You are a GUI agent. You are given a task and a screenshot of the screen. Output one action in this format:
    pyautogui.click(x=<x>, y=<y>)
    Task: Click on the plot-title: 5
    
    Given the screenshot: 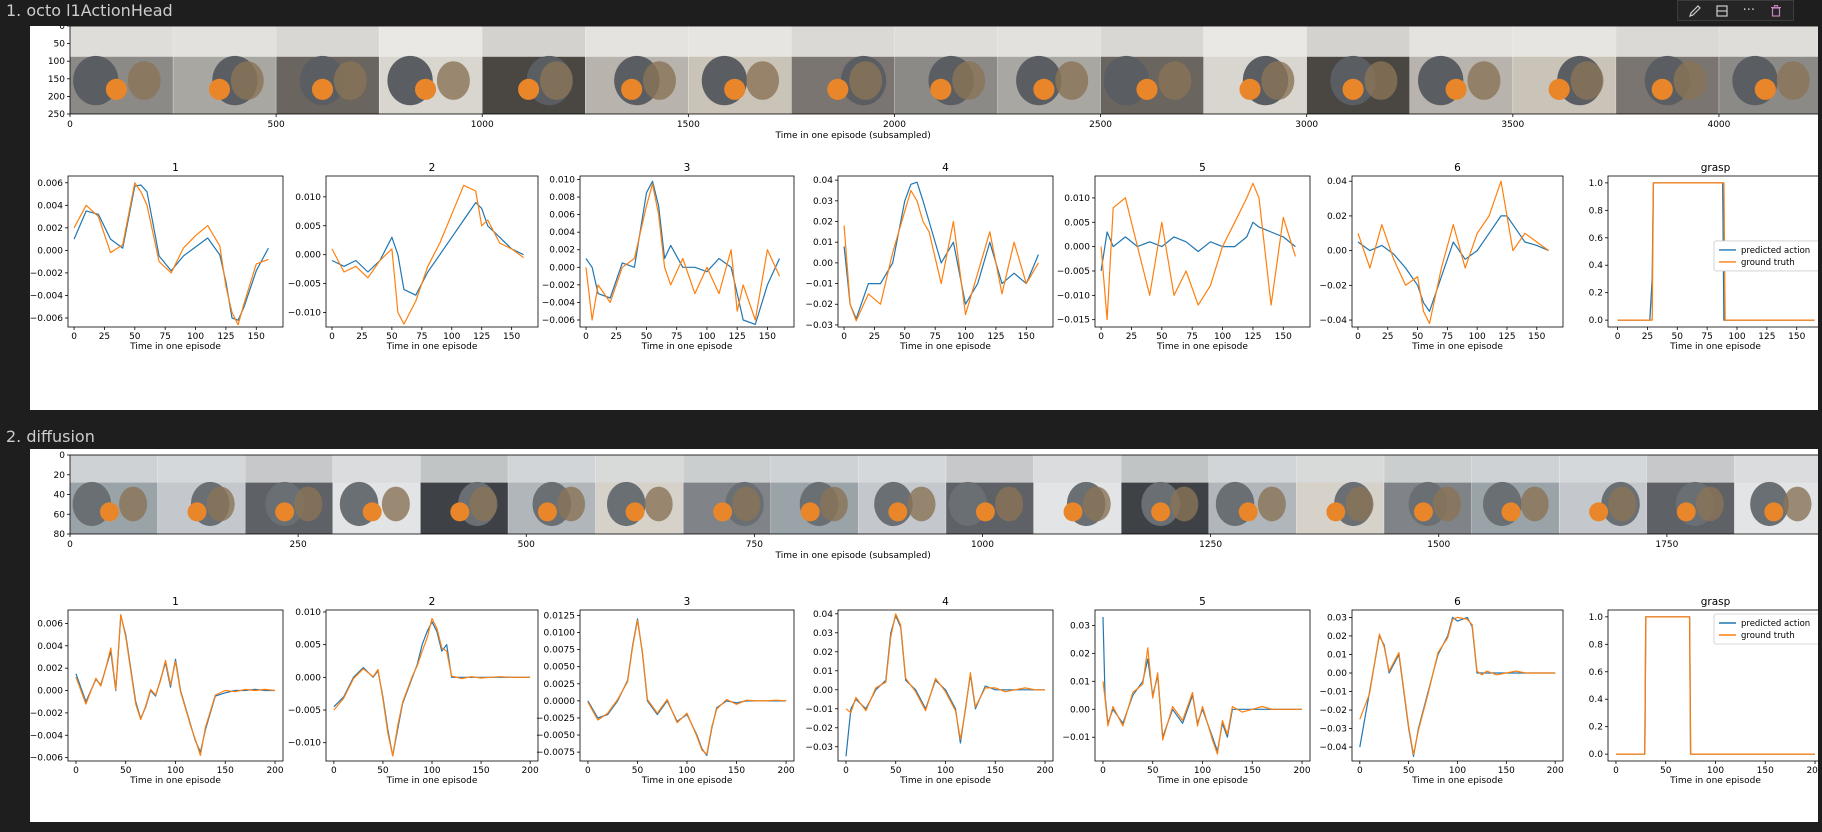 What is the action you would take?
    pyautogui.click(x=1202, y=168)
    